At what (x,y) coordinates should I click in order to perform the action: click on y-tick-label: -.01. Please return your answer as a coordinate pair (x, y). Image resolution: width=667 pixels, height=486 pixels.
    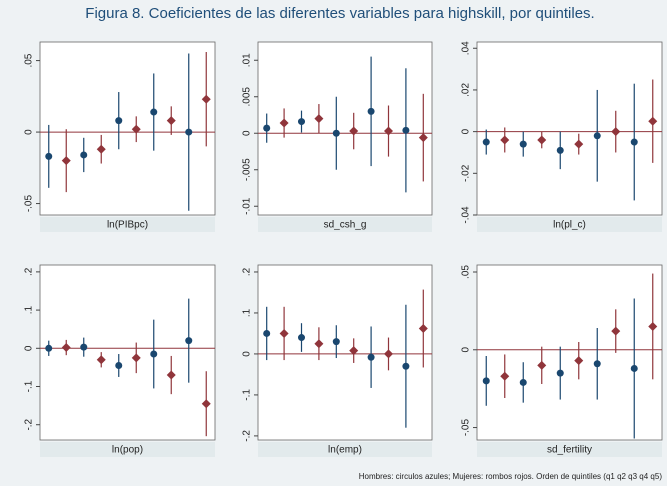
    Looking at the image, I should click on (247, 206).